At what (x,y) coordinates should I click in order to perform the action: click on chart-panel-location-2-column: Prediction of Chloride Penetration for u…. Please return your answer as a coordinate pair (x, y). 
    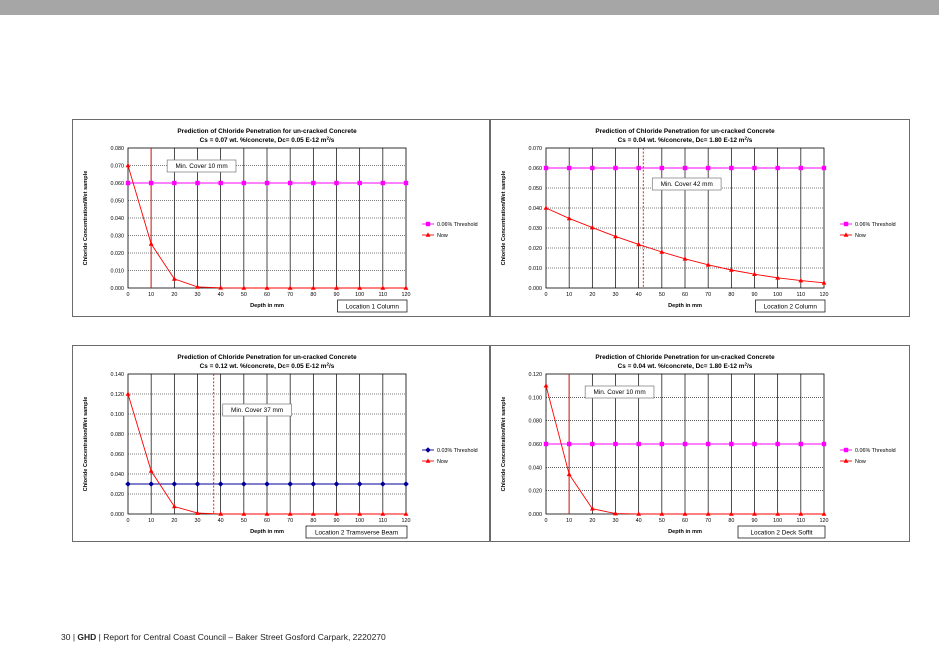
    Looking at the image, I should click on (700, 218).